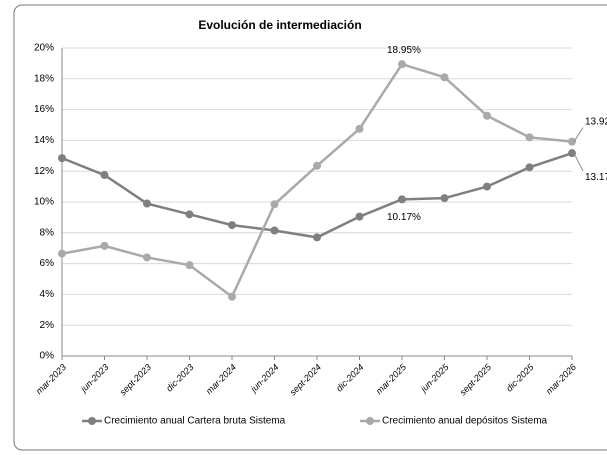 The image size is (607, 455). I want to click on y-tick-label: 10%, so click(44, 202).